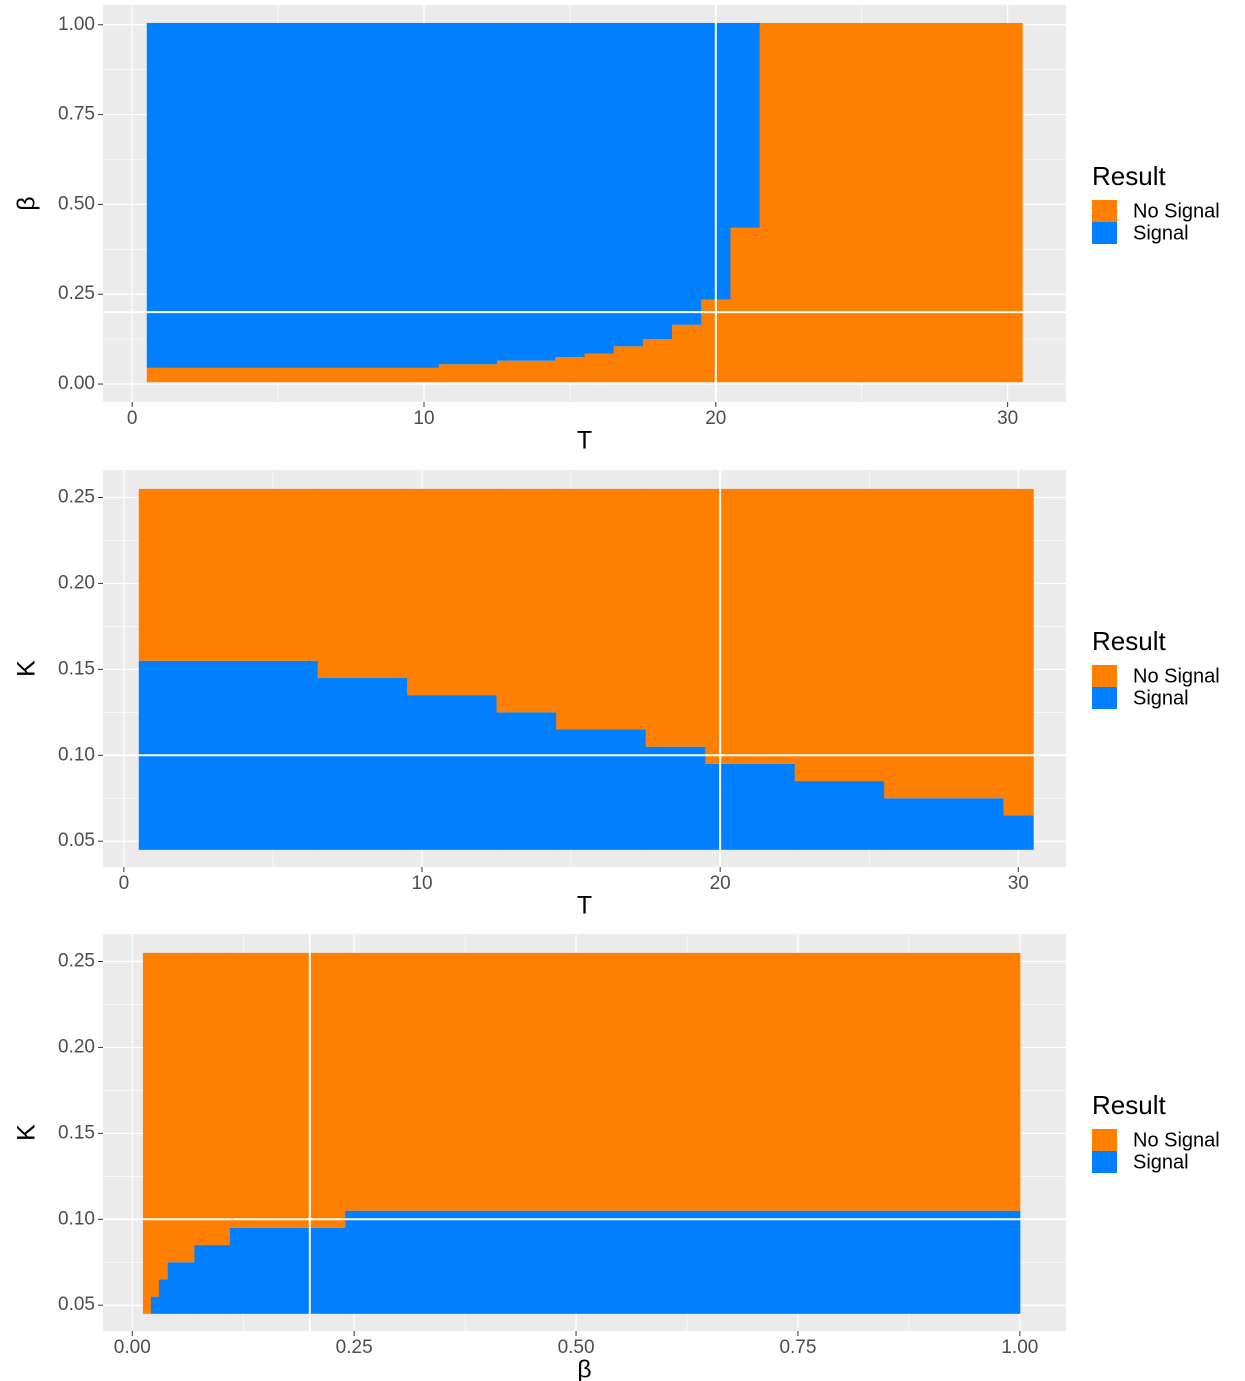 The height and width of the screenshot is (1381, 1245). What do you see at coordinates (132, 1347) in the screenshot?
I see `x-tick-label: 0.00` at bounding box center [132, 1347].